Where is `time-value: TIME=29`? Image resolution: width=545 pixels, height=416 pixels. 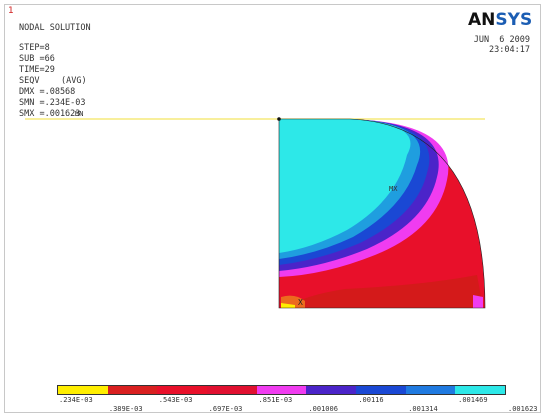 time-value: TIME=29 is located at coordinates (37, 70).